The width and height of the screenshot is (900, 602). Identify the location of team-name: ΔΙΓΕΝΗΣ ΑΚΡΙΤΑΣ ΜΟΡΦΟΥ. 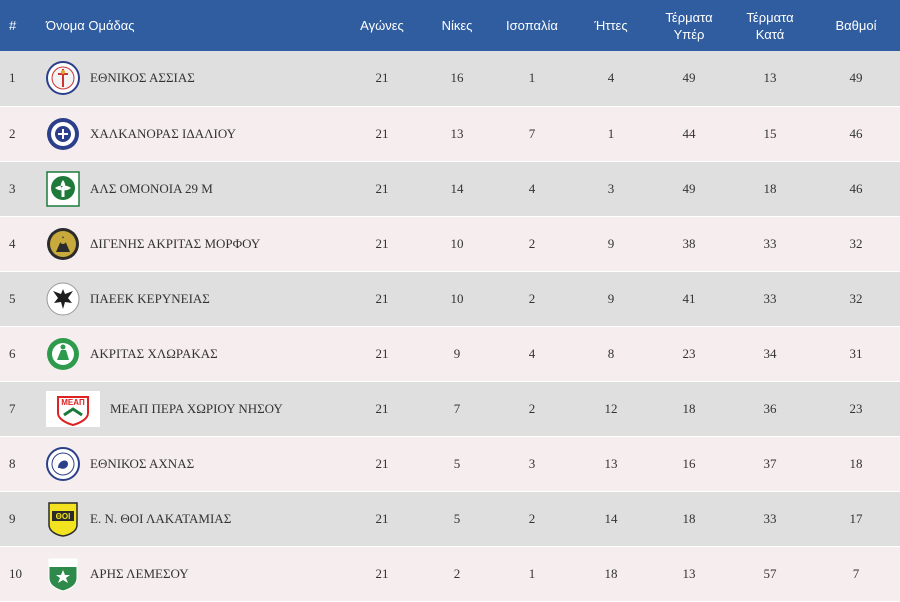
(175, 243).